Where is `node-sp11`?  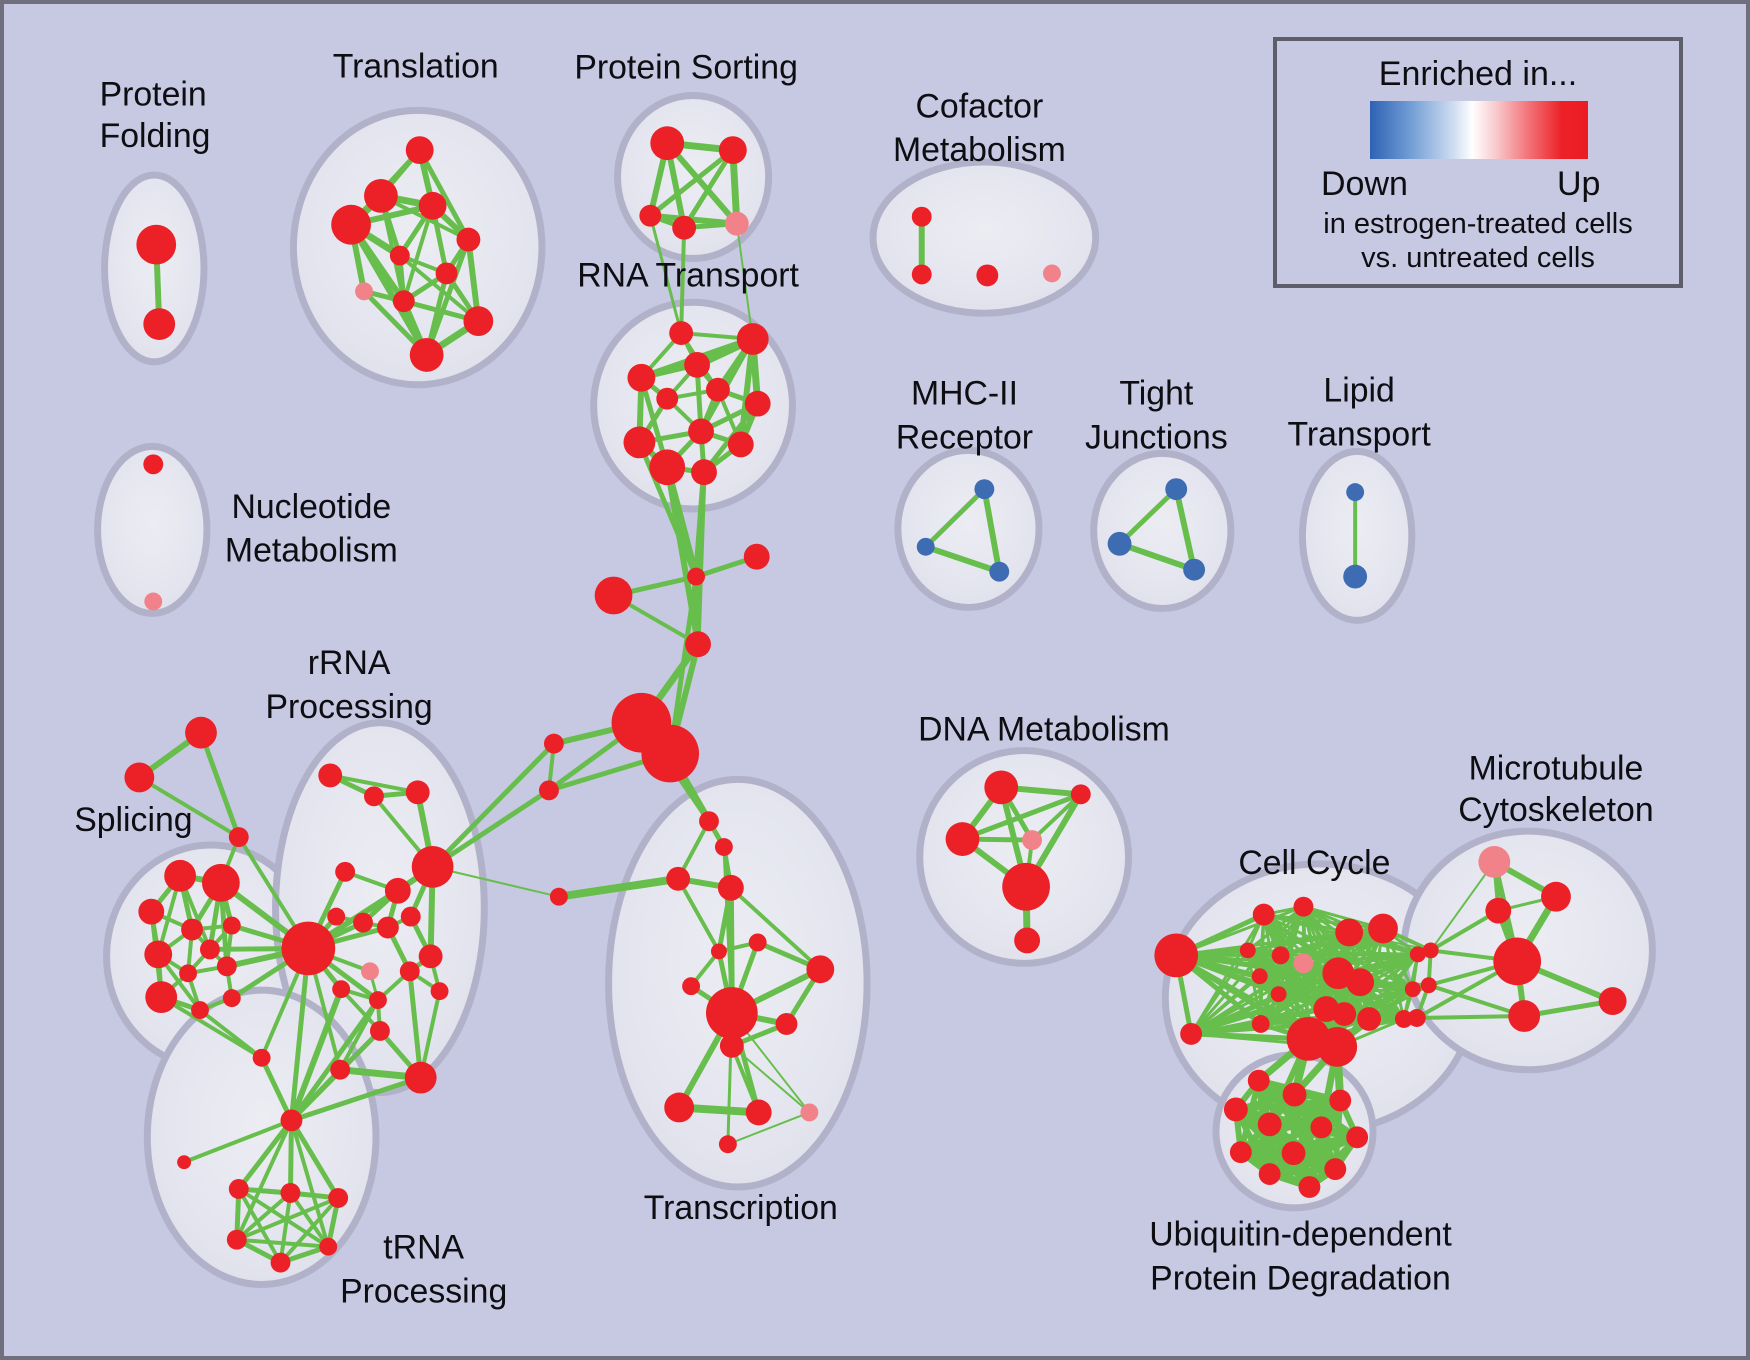 node-sp11 is located at coordinates (200, 1010).